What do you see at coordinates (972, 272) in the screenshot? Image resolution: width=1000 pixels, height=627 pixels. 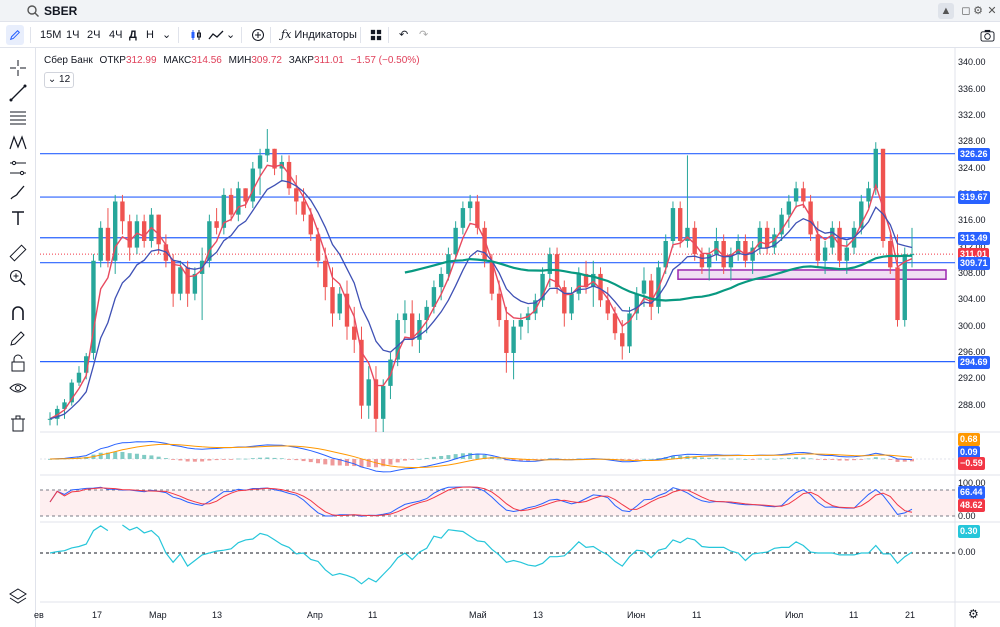 I see `price-tick-label: 308.00` at bounding box center [972, 272].